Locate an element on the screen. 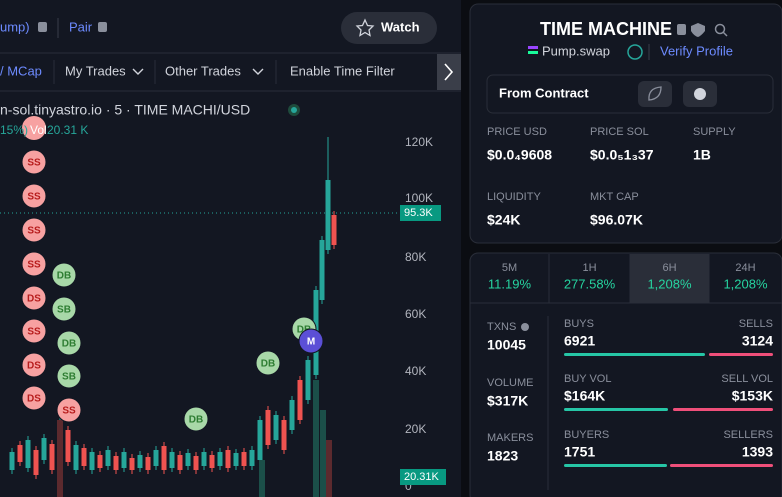 The height and width of the screenshot is (497, 782). stat-label: MKT CAP is located at coordinates (614, 197).